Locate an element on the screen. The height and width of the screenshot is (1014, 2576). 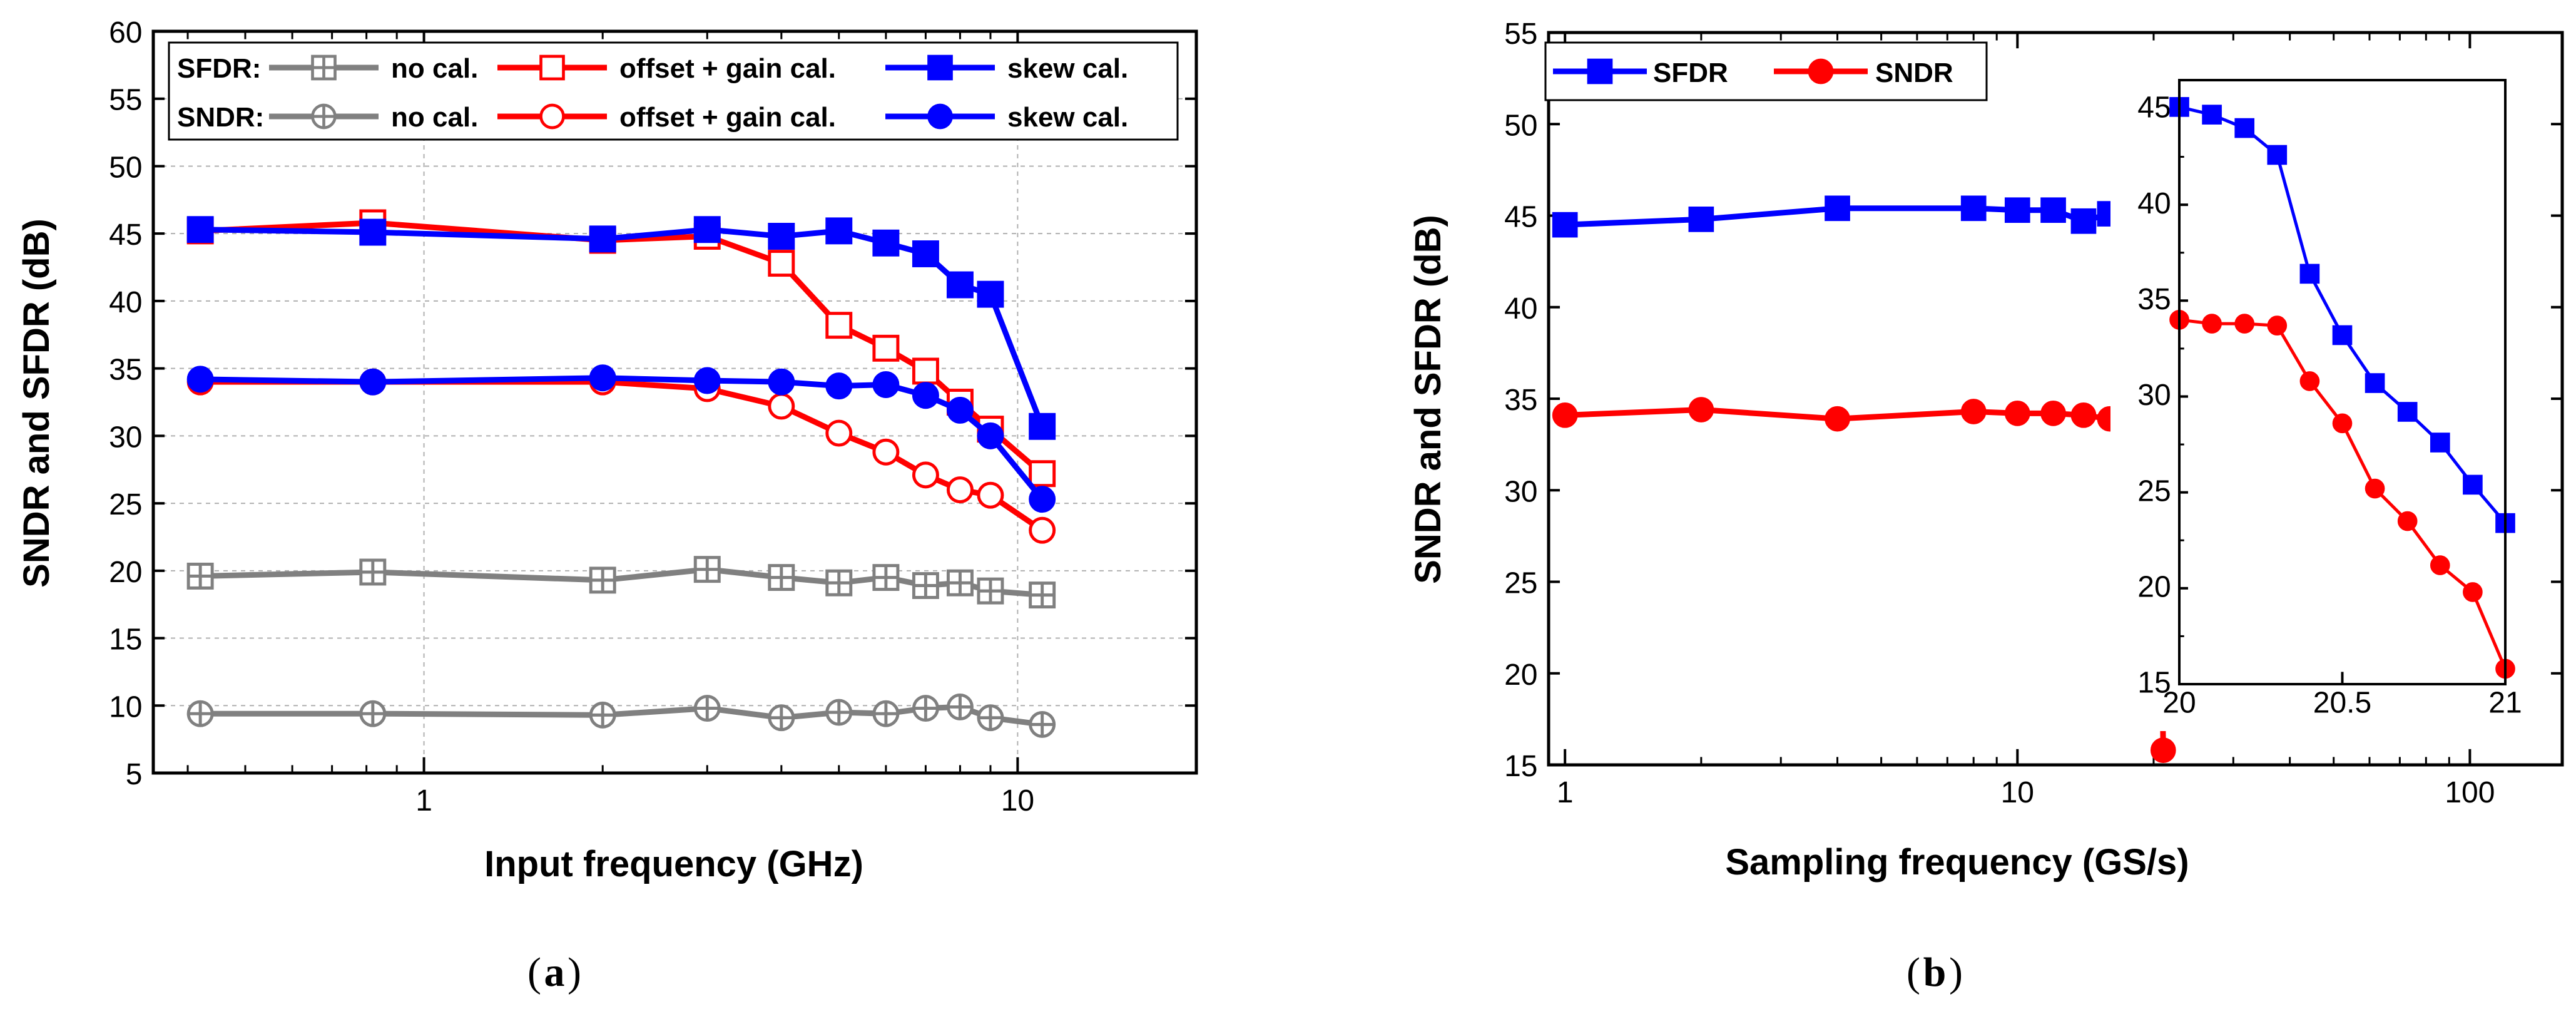
inset-series-sfdr-point-2-shape is located at coordinates (2245, 128).